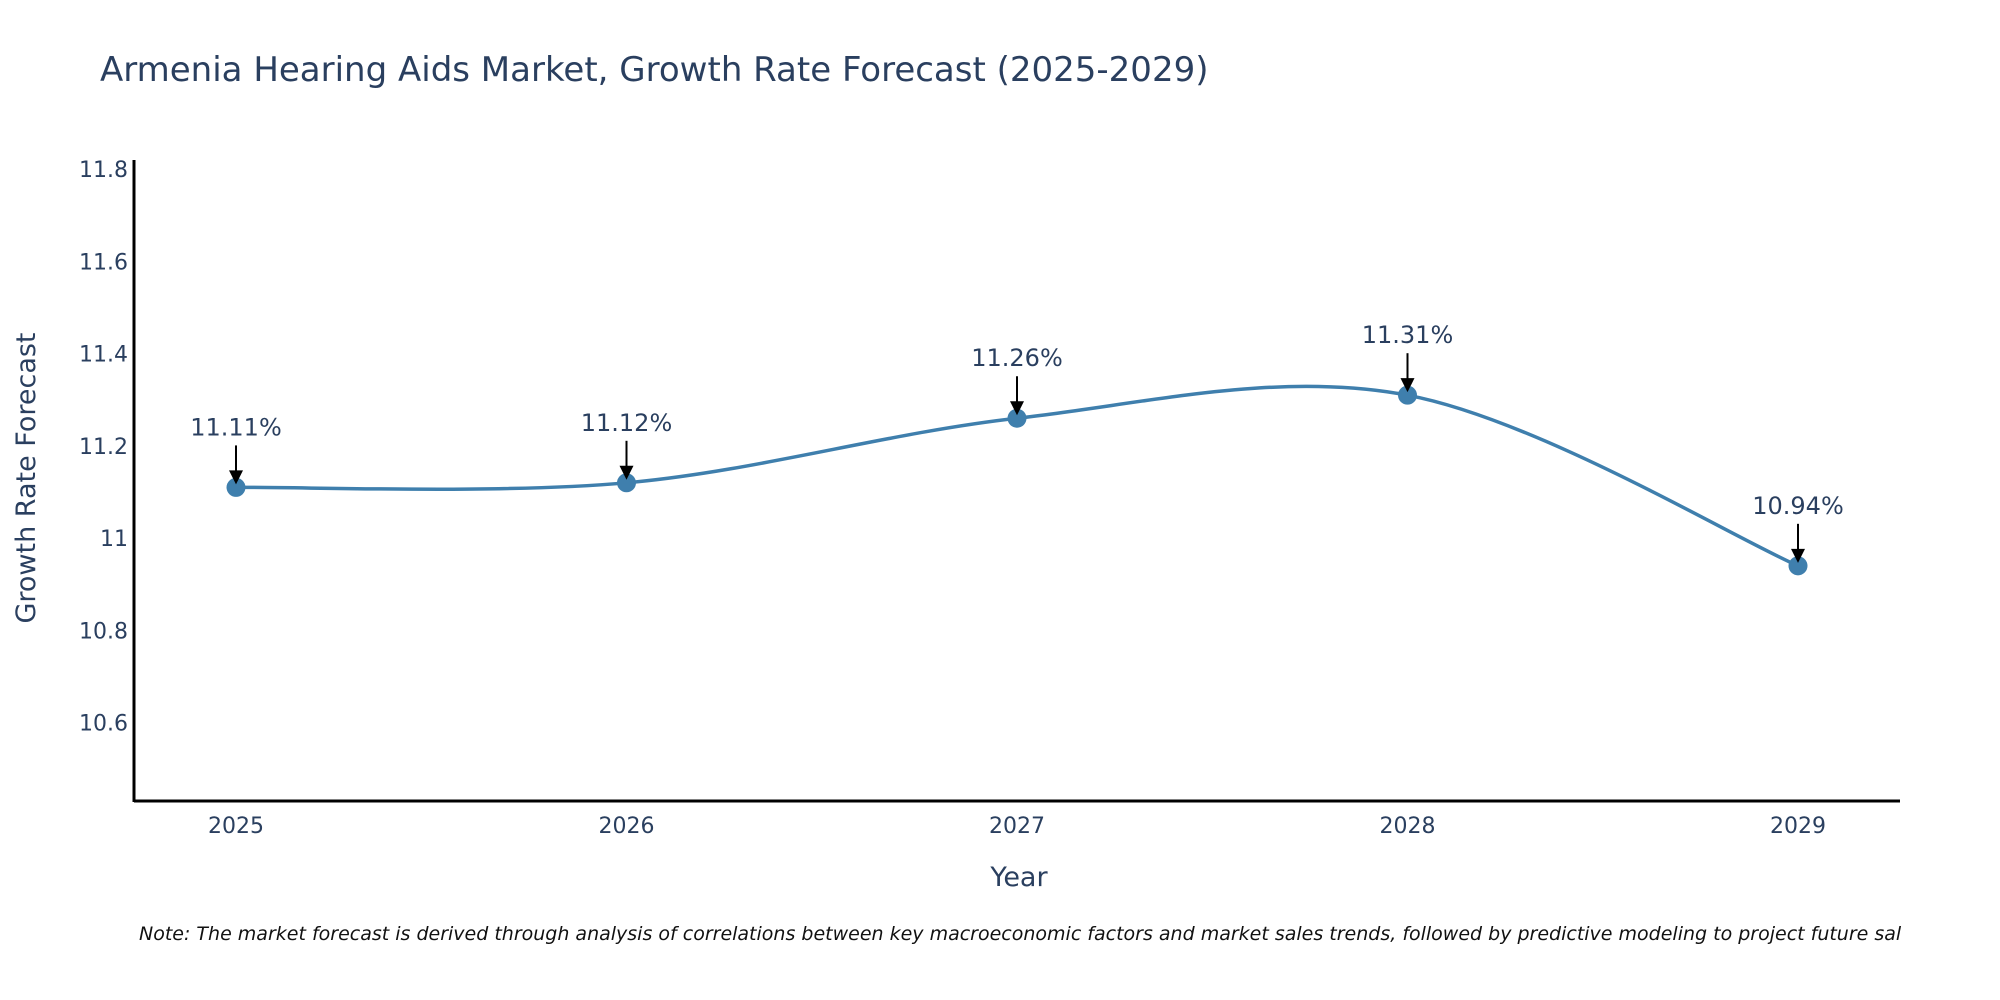 The image size is (2000, 1000). Describe the element at coordinates (114, 539) in the screenshot. I see `y-tick-label: 11` at that location.